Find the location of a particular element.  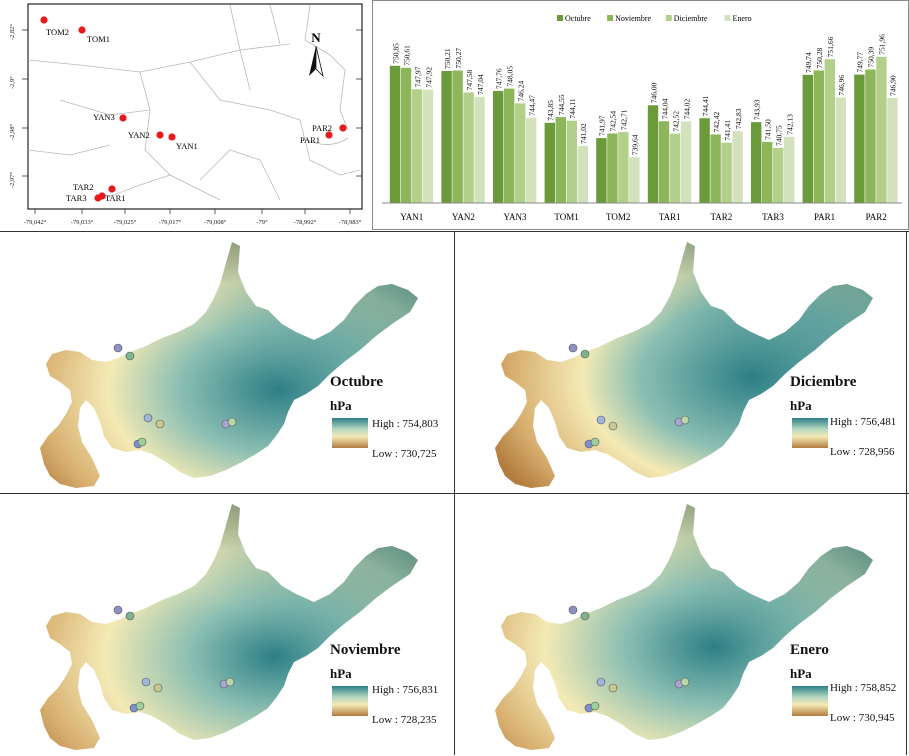

station-label: YAN3 is located at coordinates (104, 117).